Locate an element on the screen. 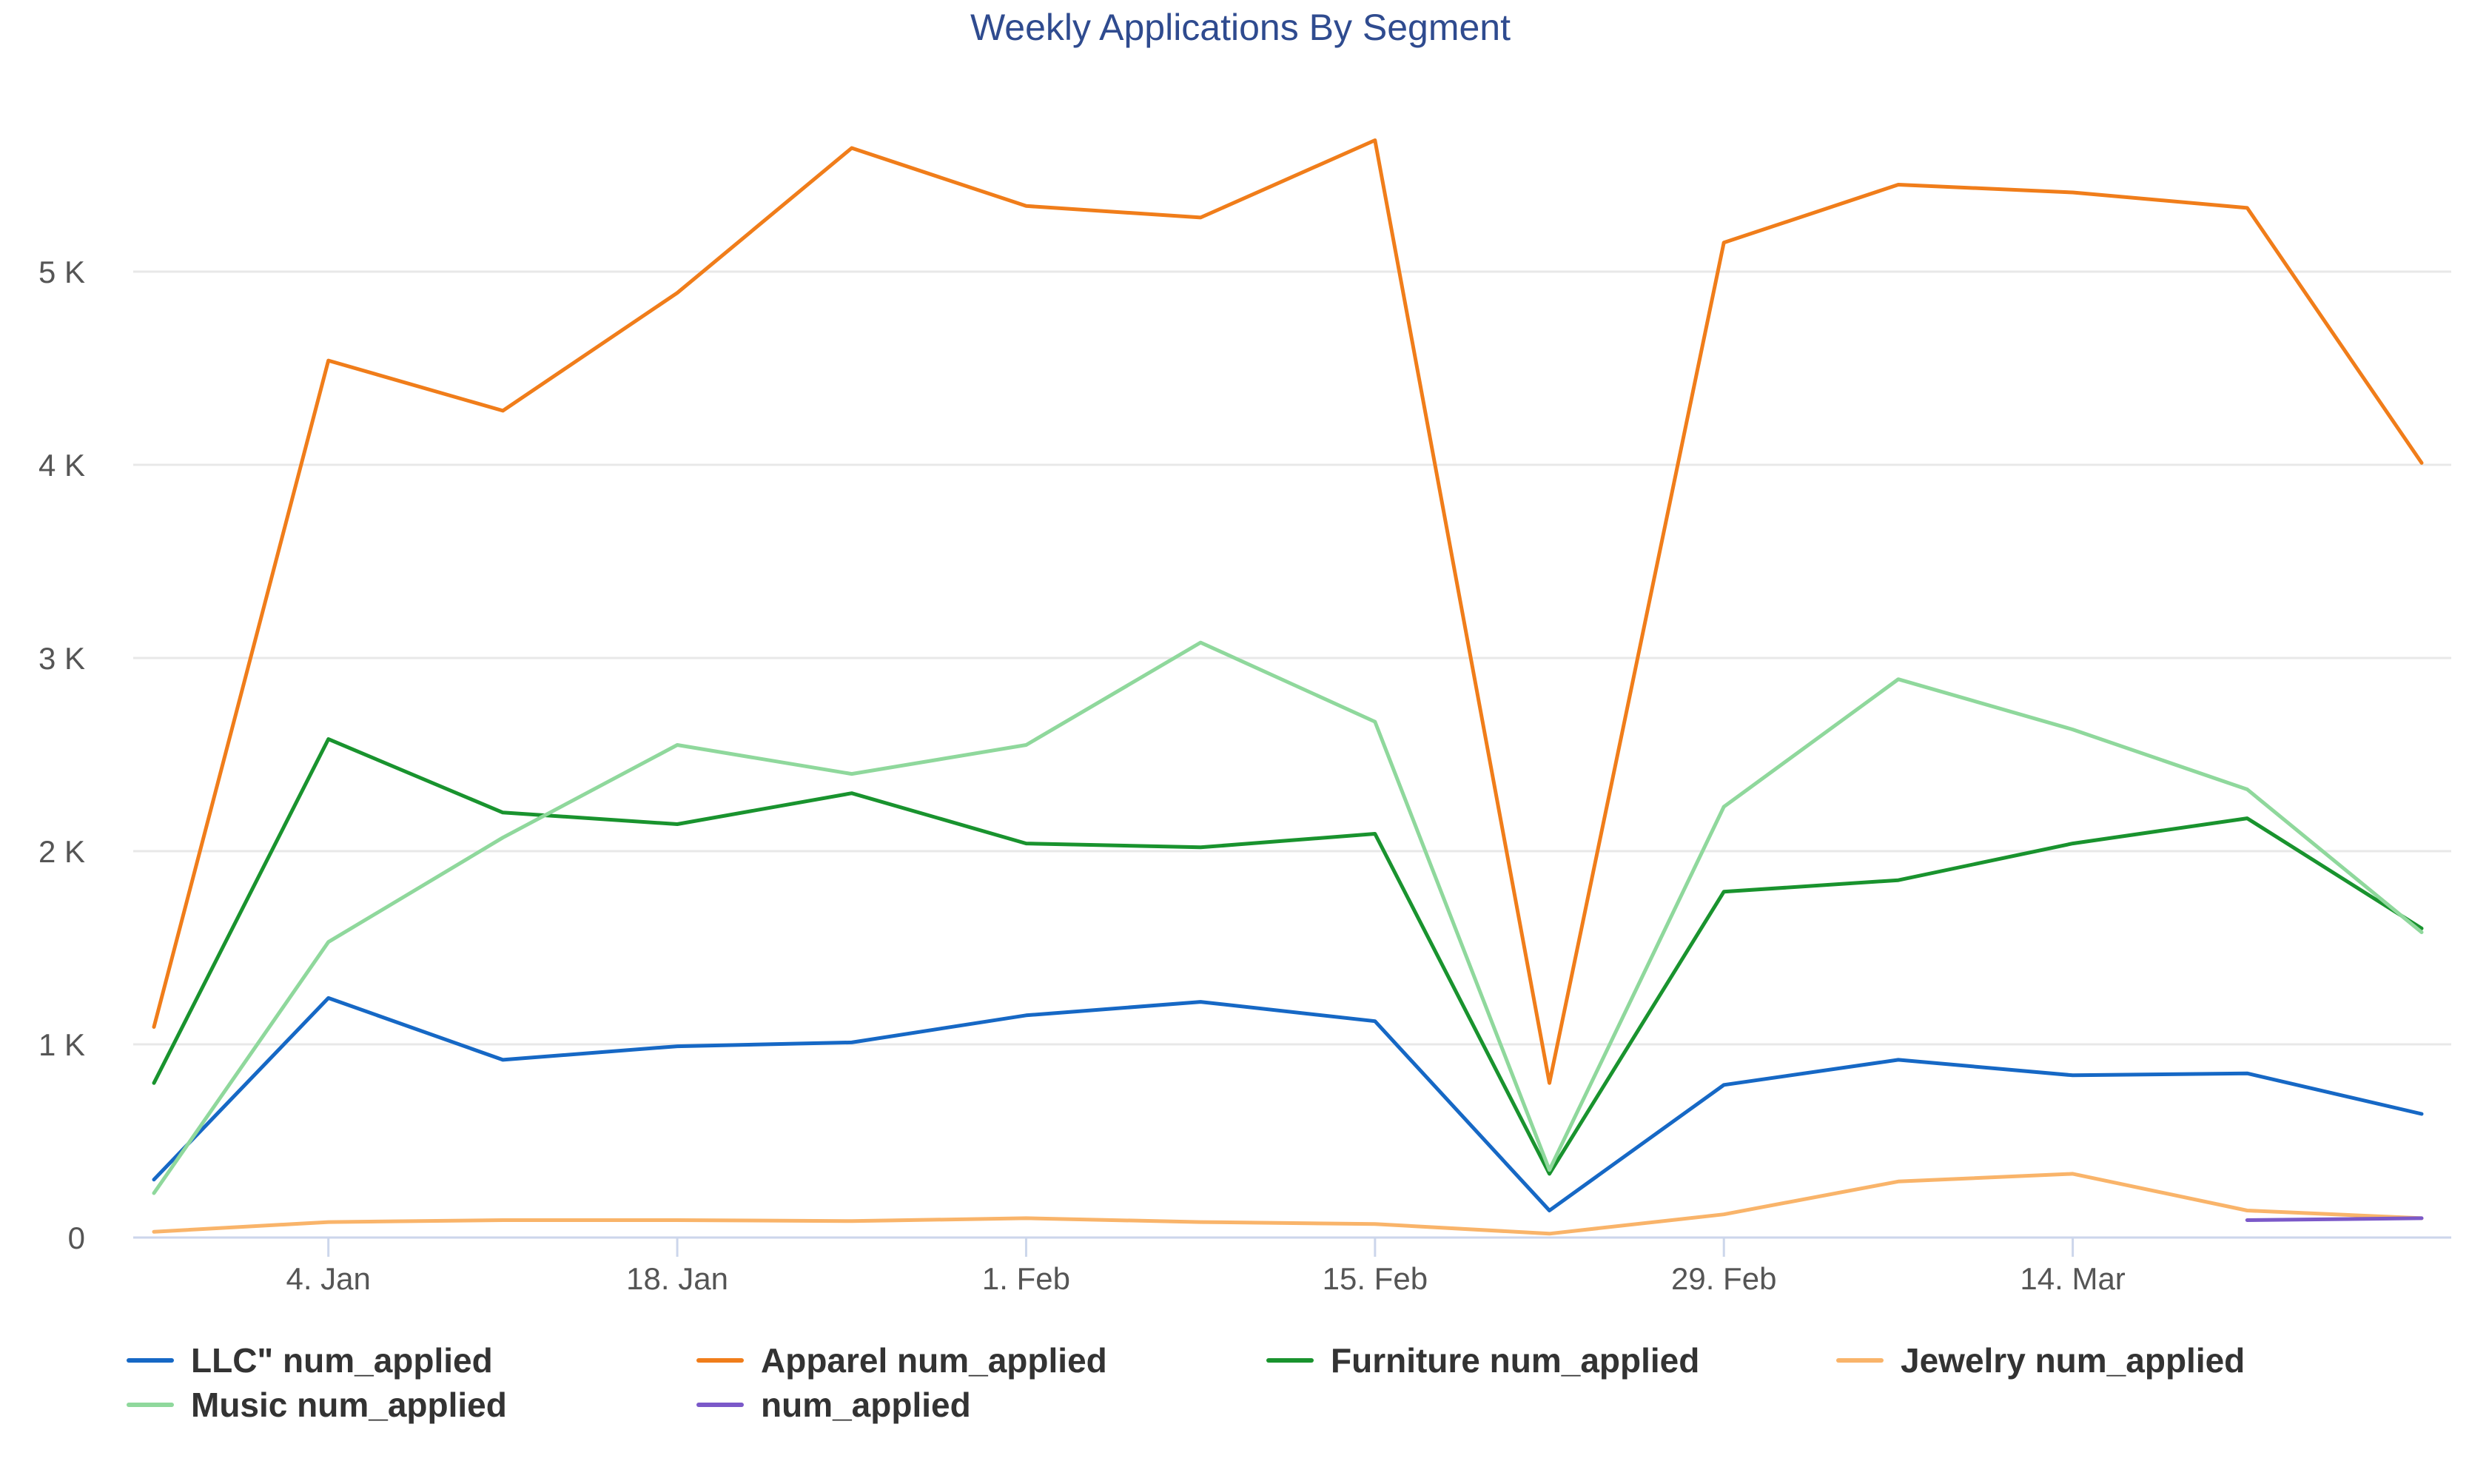 This screenshot has height=1484, width=2469. x-tick-label: 1. Feb is located at coordinates (1026, 1278).